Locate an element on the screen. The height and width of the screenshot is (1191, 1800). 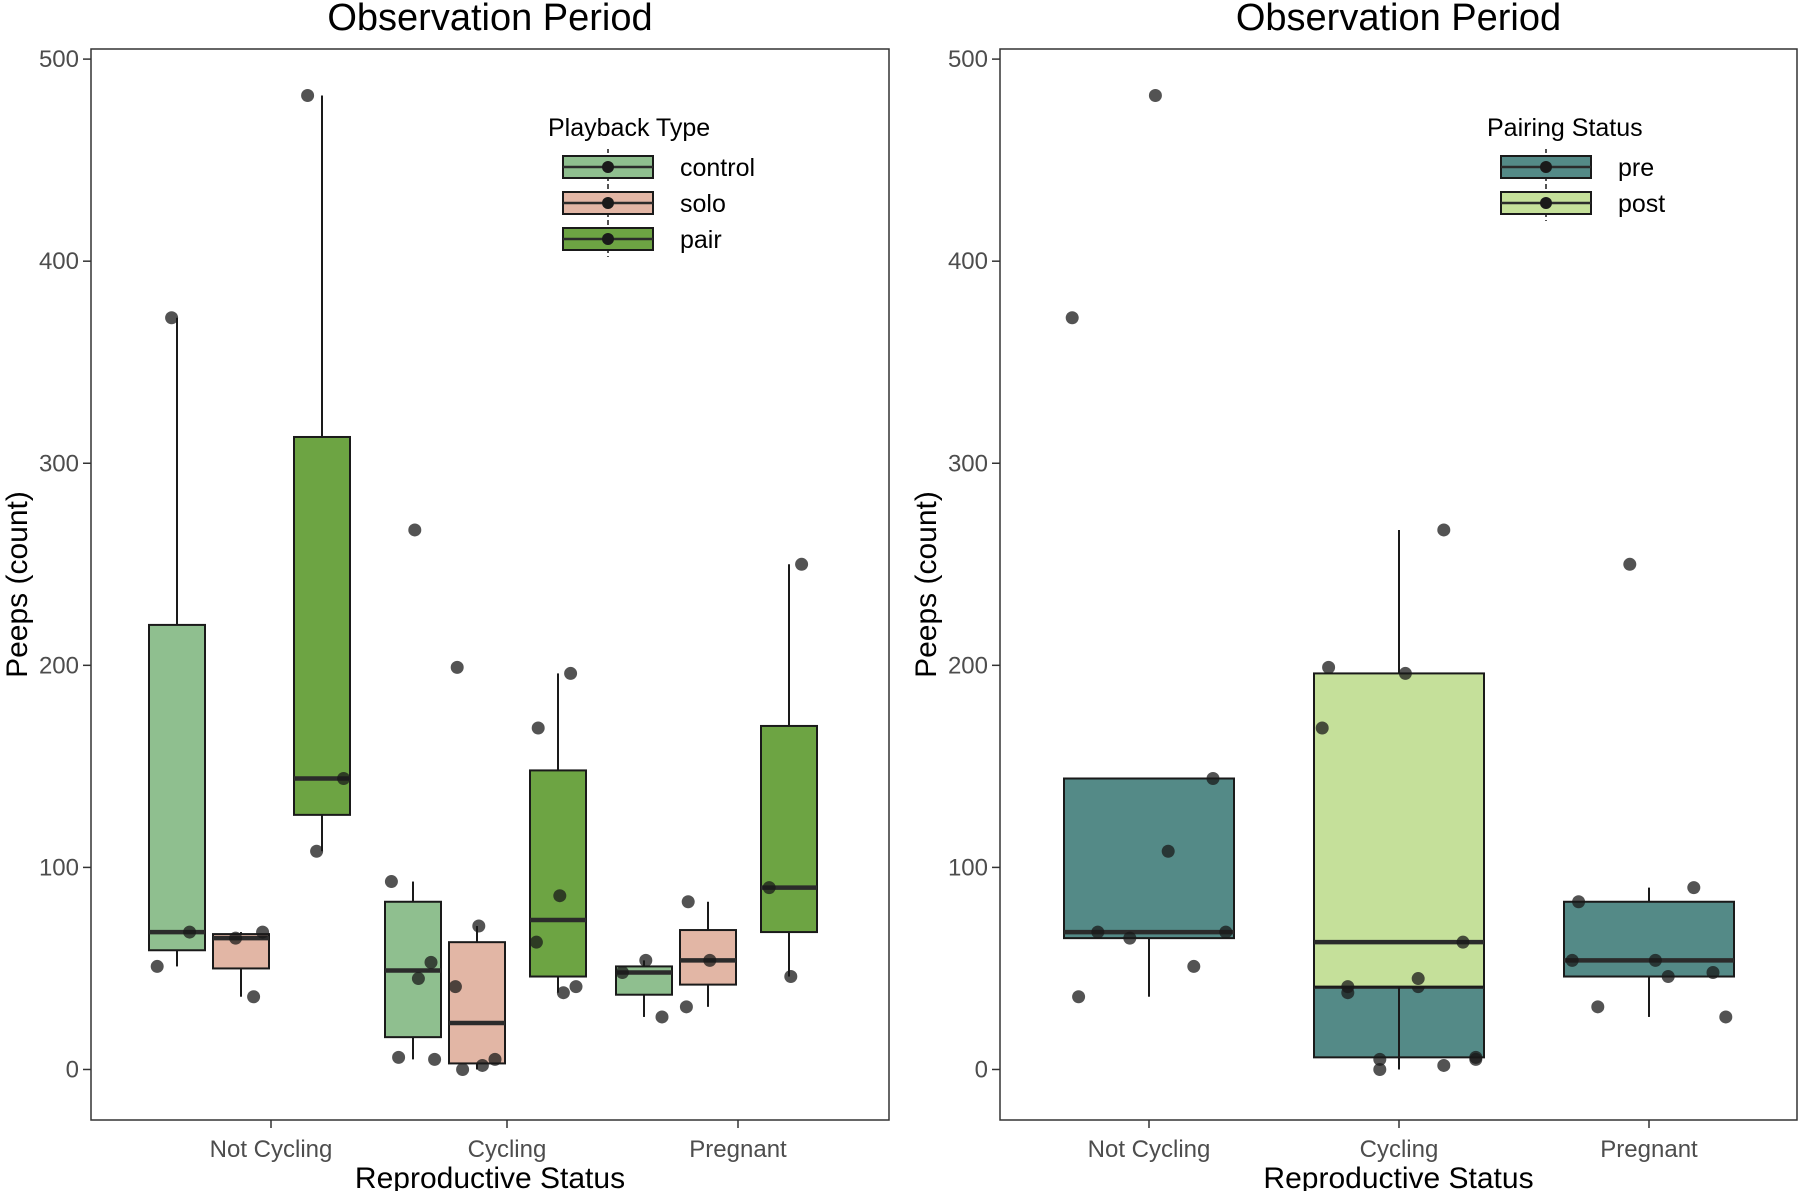
box-cycling-post is located at coordinates (1399, 799).